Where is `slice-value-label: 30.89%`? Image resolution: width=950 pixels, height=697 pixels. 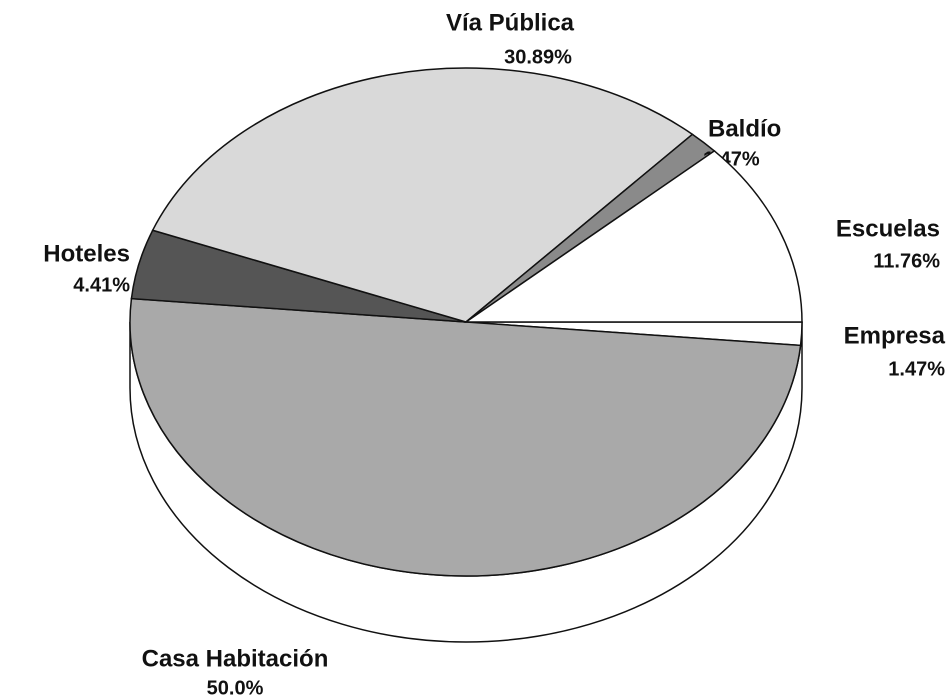 slice-value-label: 30.89% is located at coordinates (538, 57).